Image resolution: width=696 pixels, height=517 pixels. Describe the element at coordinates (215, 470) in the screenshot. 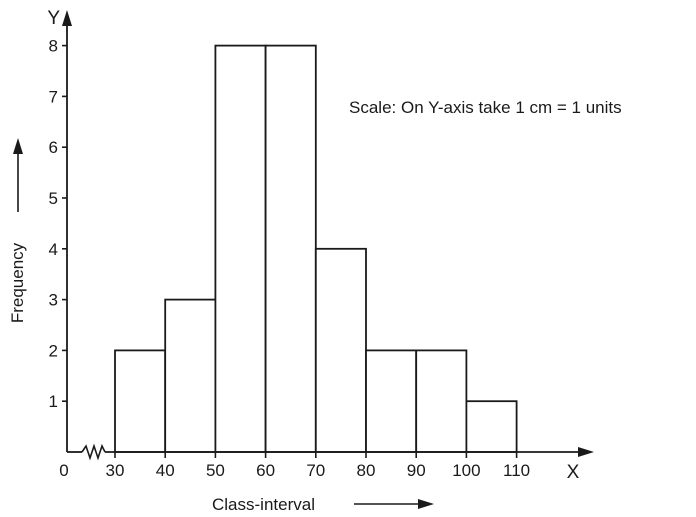

I see `x-tick-label: 50` at that location.